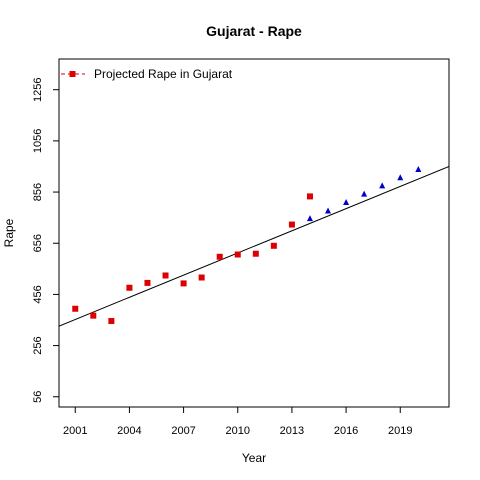  What do you see at coordinates (45, 240) in the screenshot?
I see `y-axis: 56 256 456 656 856 1056 1256` at bounding box center [45, 240].